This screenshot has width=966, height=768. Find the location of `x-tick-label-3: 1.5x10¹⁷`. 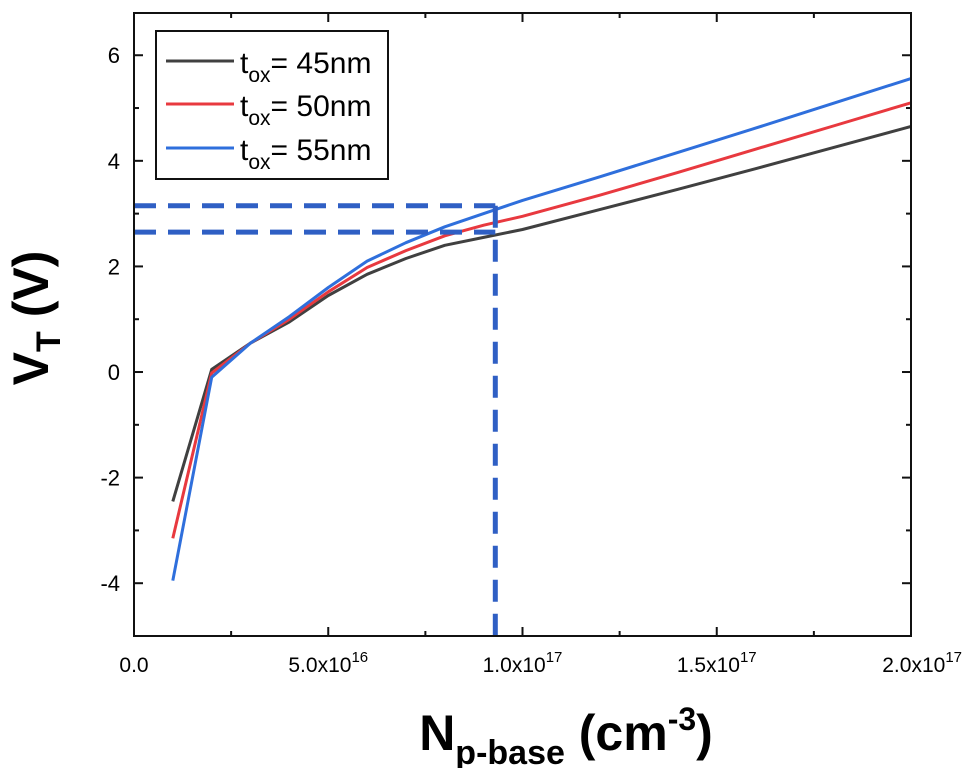

x-tick-label-3: 1.5x10¹⁷ is located at coordinates (717, 663).